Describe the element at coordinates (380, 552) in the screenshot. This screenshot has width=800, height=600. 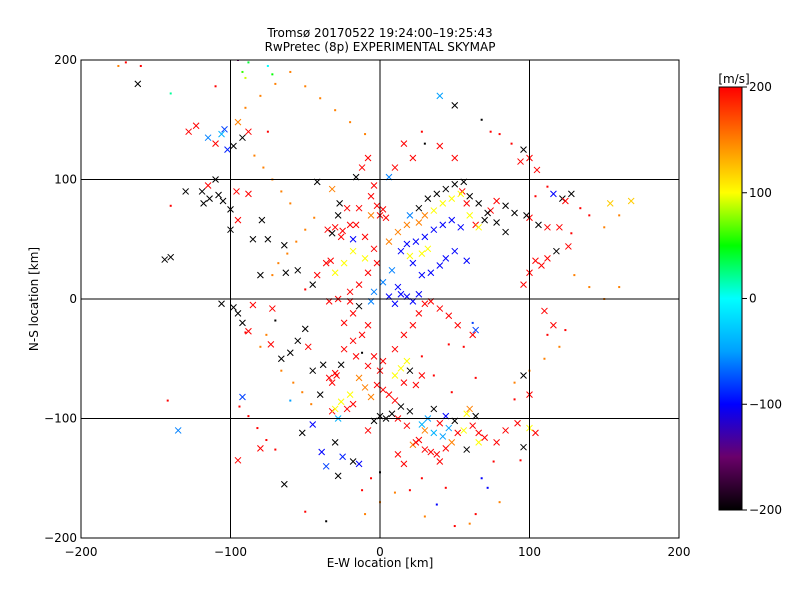
I see `x-tick-label: 0` at that location.